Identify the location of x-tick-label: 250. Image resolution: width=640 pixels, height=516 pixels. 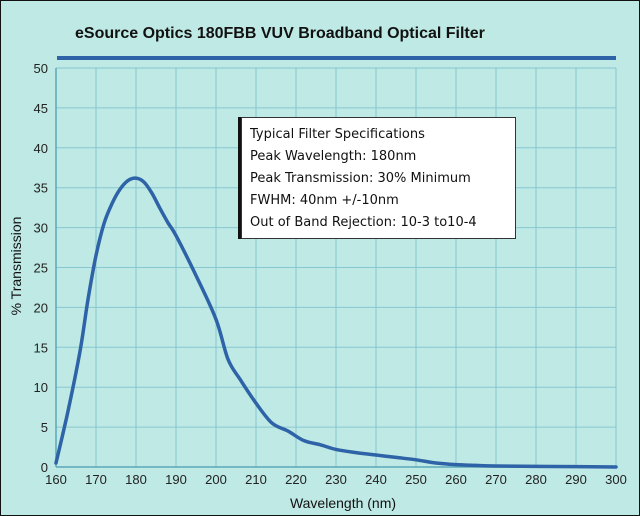
(416, 479).